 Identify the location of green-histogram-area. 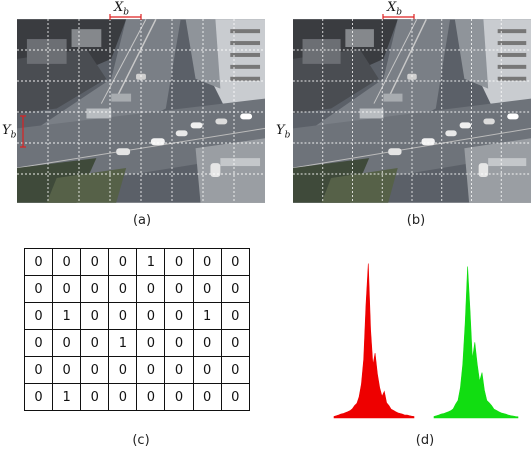
(476, 342).